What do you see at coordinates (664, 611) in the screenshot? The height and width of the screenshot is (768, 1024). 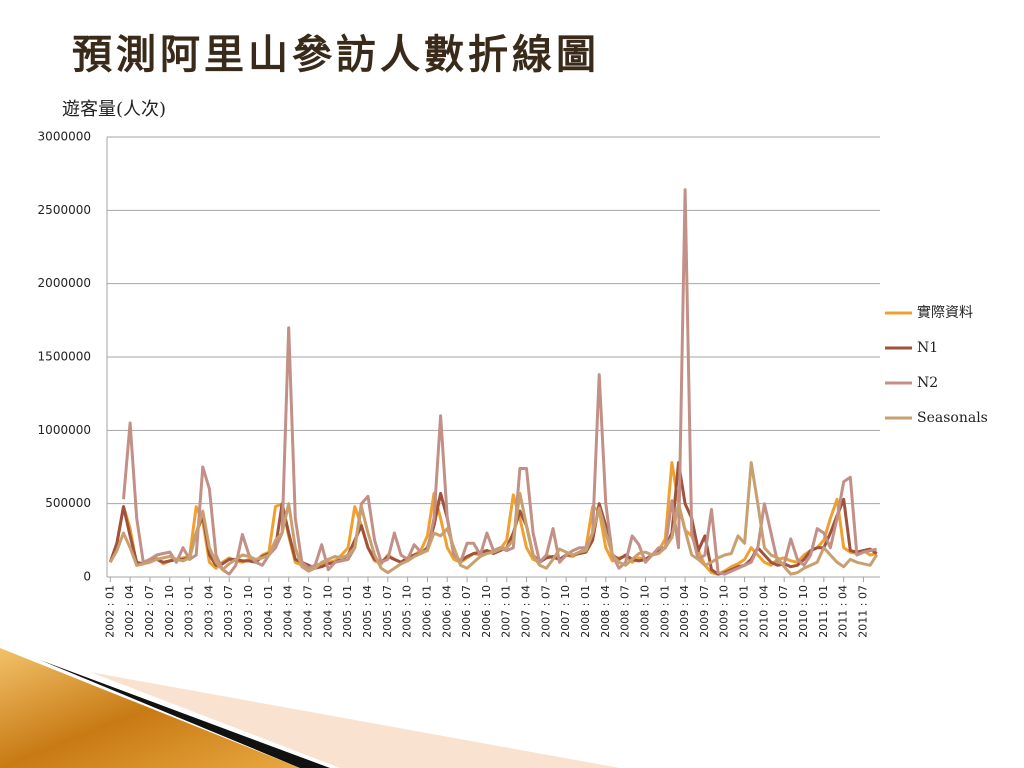 I see `x-tick-label: 2009 : 01` at bounding box center [664, 611].